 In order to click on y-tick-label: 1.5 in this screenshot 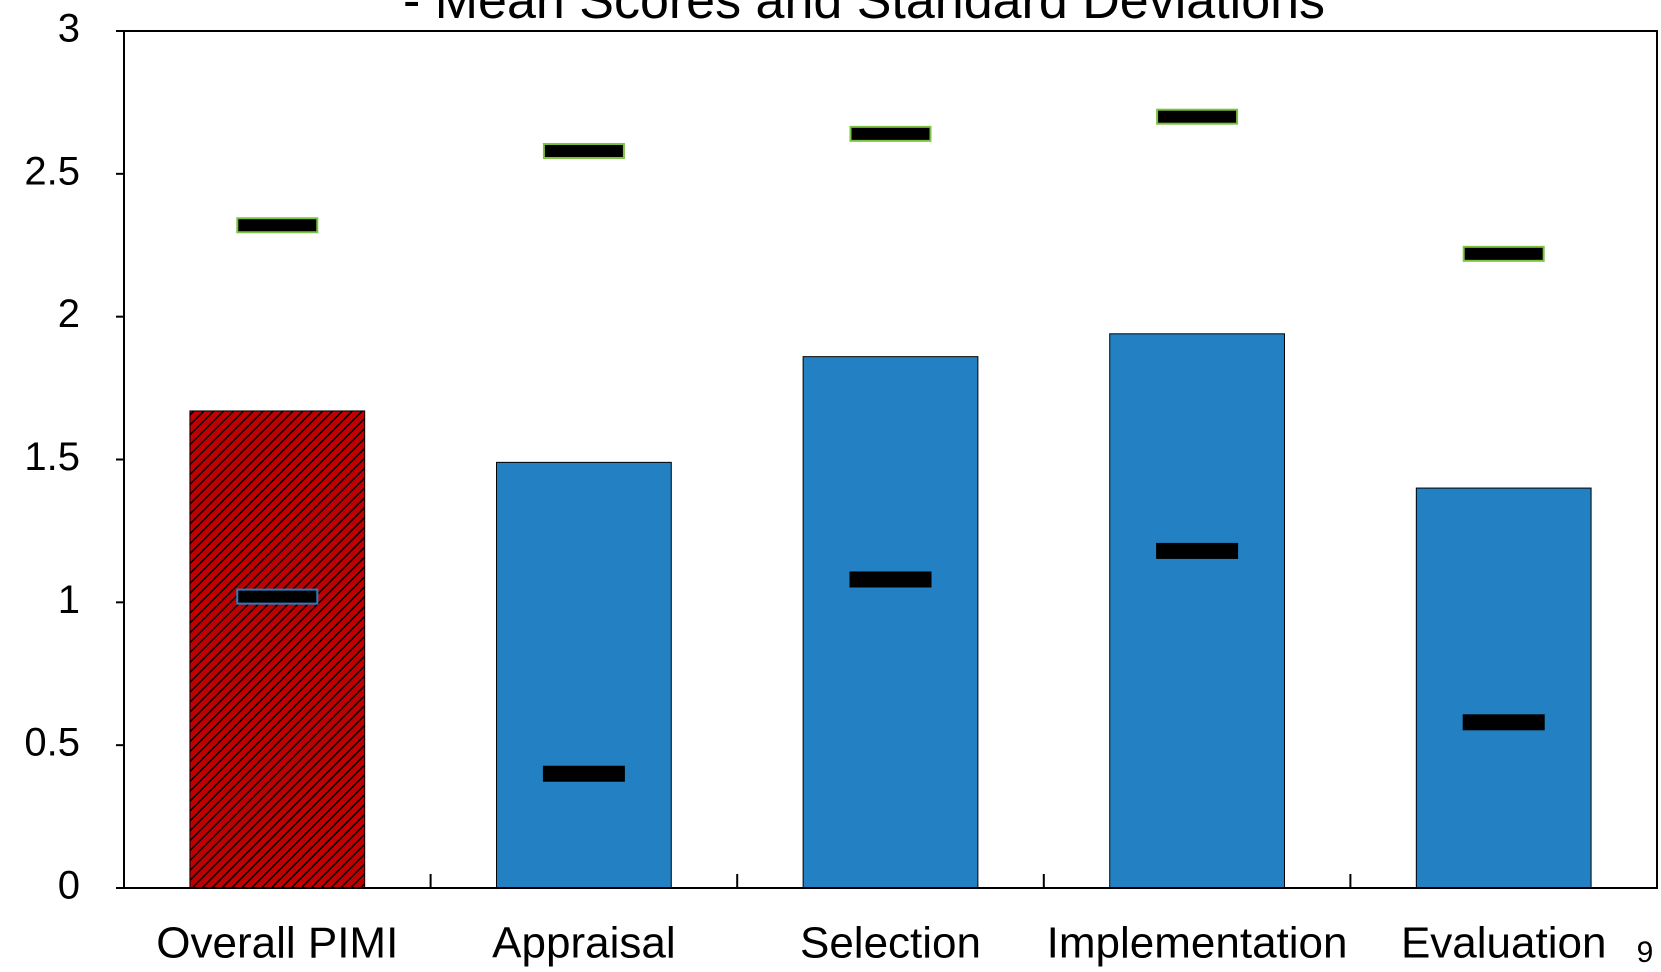, I will do `click(52, 457)`.